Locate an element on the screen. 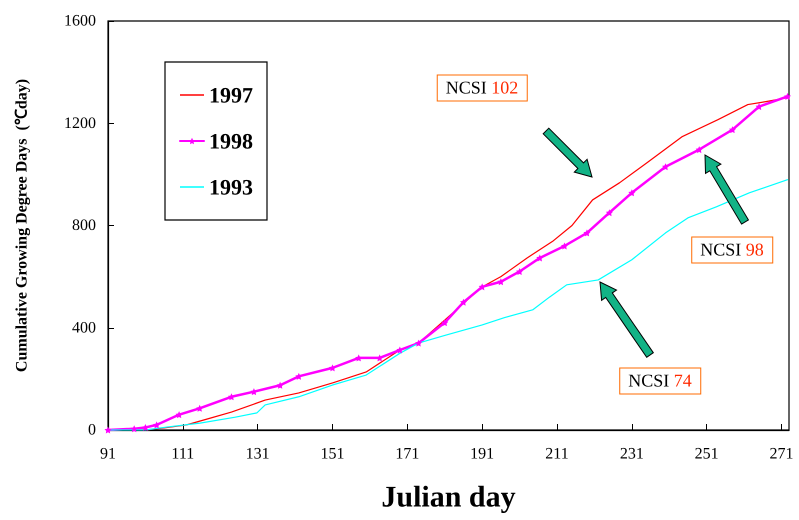 The image size is (799, 520). y-tick-label: 1200 is located at coordinates (80, 123).